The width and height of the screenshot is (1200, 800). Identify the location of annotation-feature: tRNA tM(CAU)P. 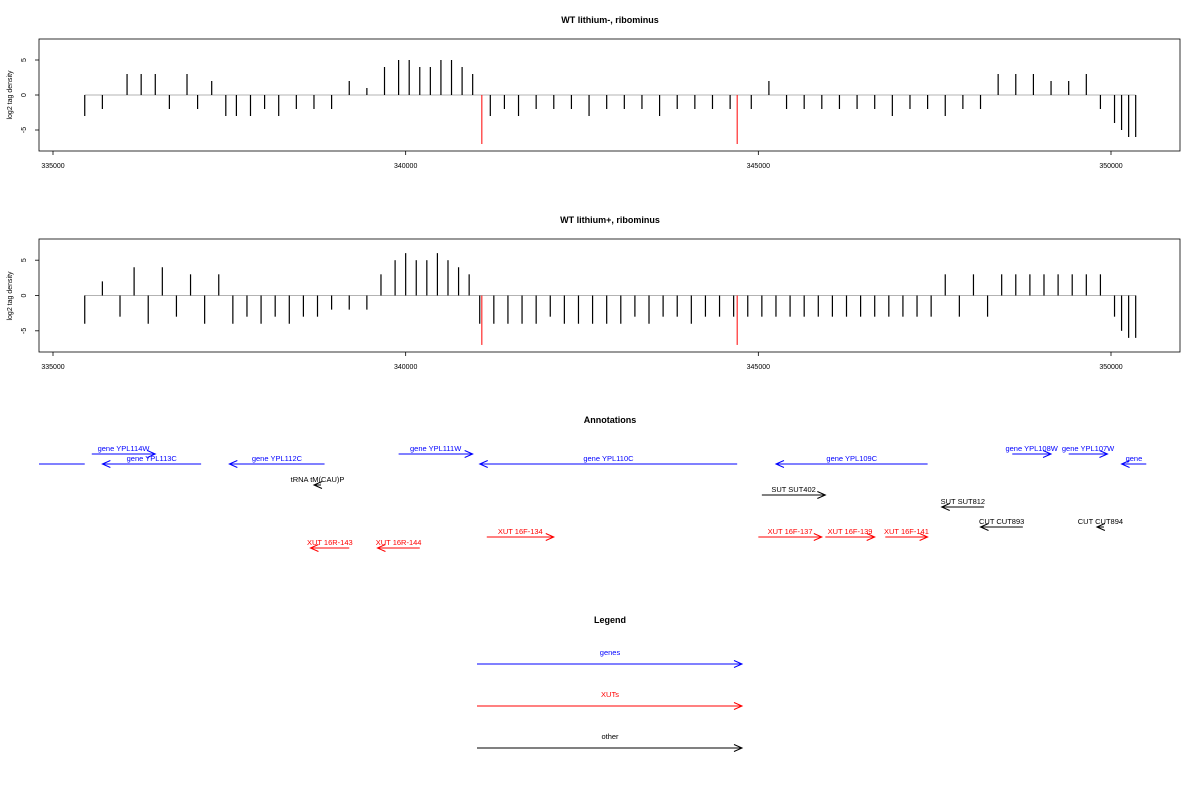
(318, 482).